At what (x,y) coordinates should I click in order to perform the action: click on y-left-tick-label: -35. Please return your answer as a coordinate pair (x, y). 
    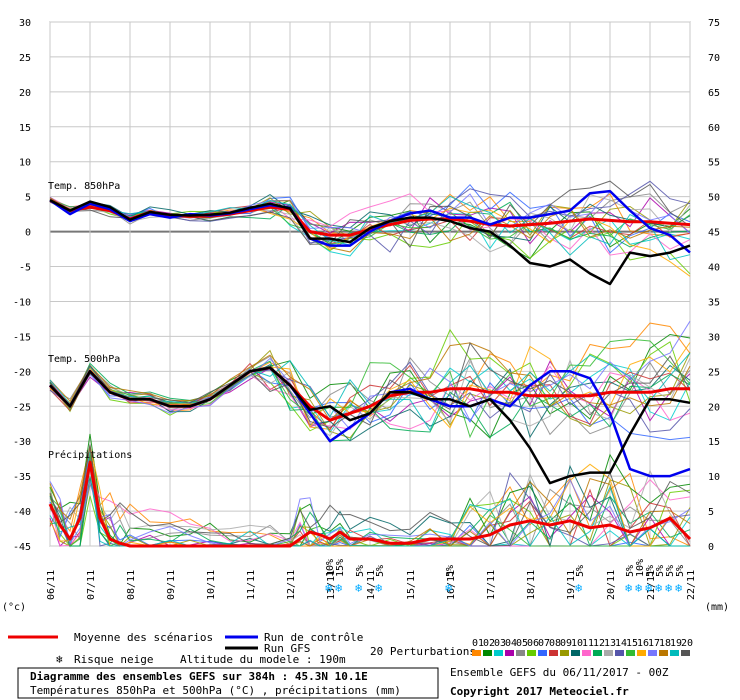
    Looking at the image, I should click on (22, 477).